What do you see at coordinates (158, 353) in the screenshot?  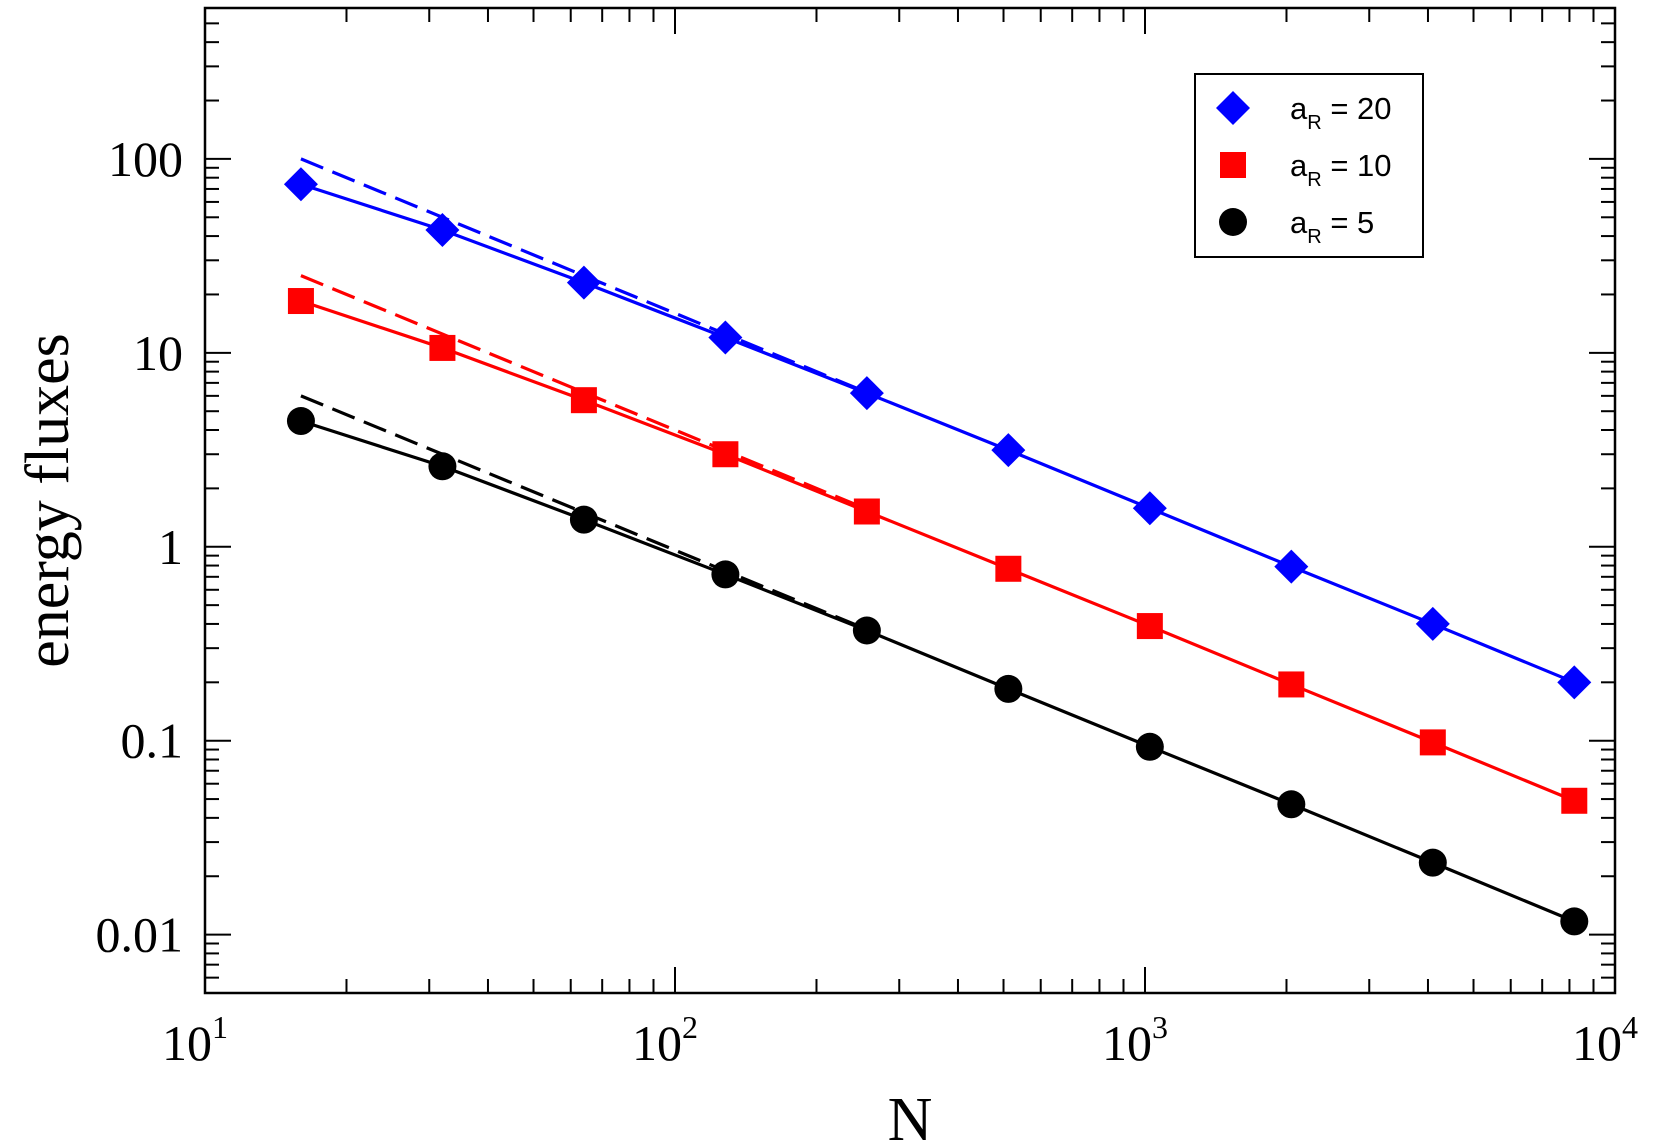 I see `y-tick-label: 10` at bounding box center [158, 353].